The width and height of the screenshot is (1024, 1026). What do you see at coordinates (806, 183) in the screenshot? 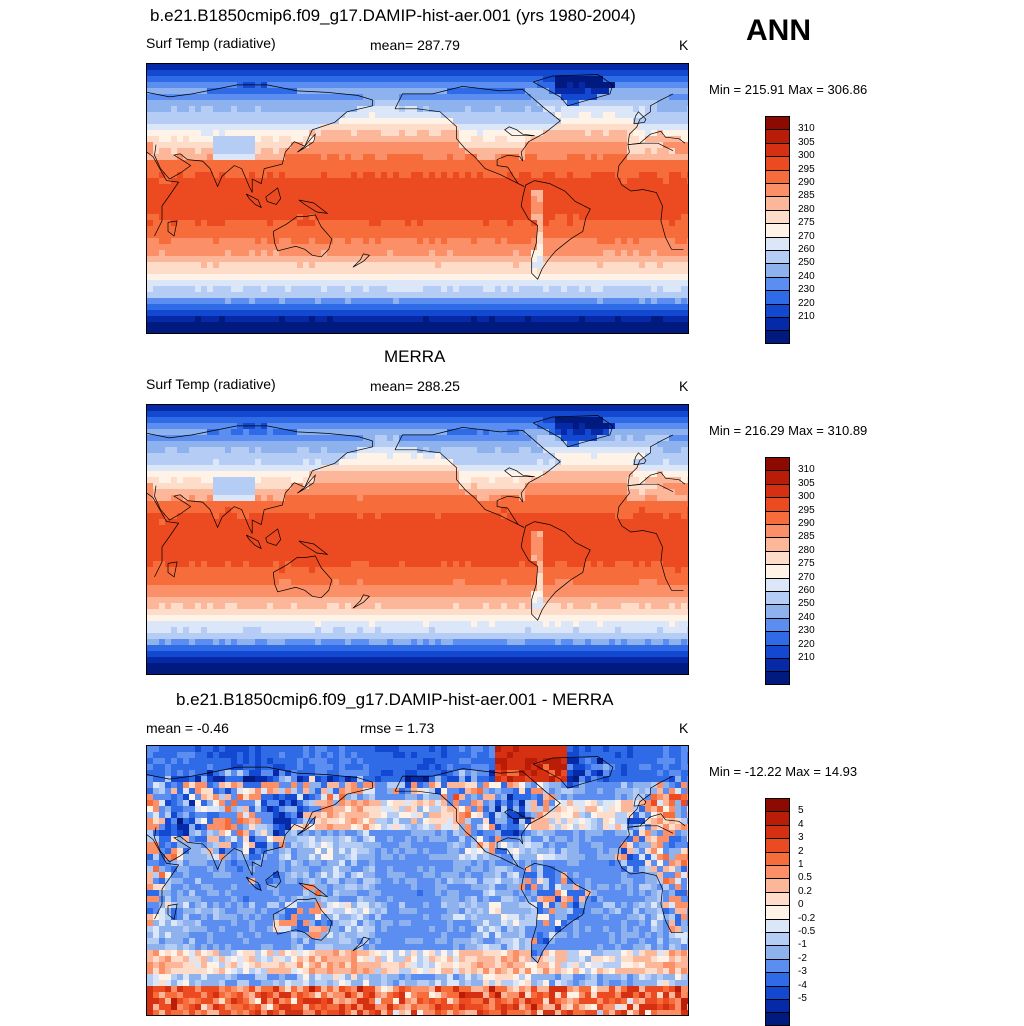
I see `colorbar-label: 290` at bounding box center [806, 183].